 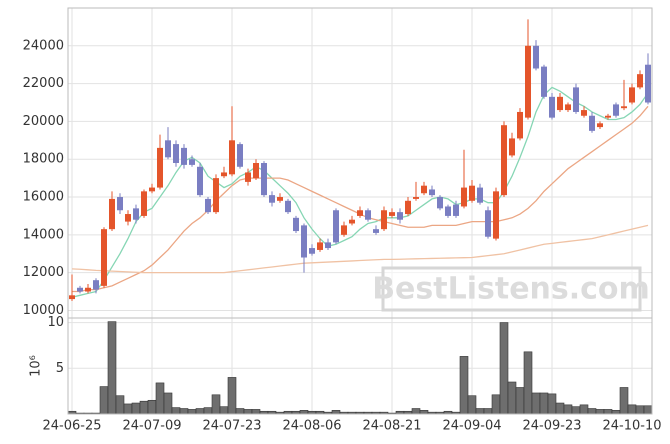 What do you see at coordinates (43, 83) in the screenshot?
I see `y-tick-label: 22000` at bounding box center [43, 83].